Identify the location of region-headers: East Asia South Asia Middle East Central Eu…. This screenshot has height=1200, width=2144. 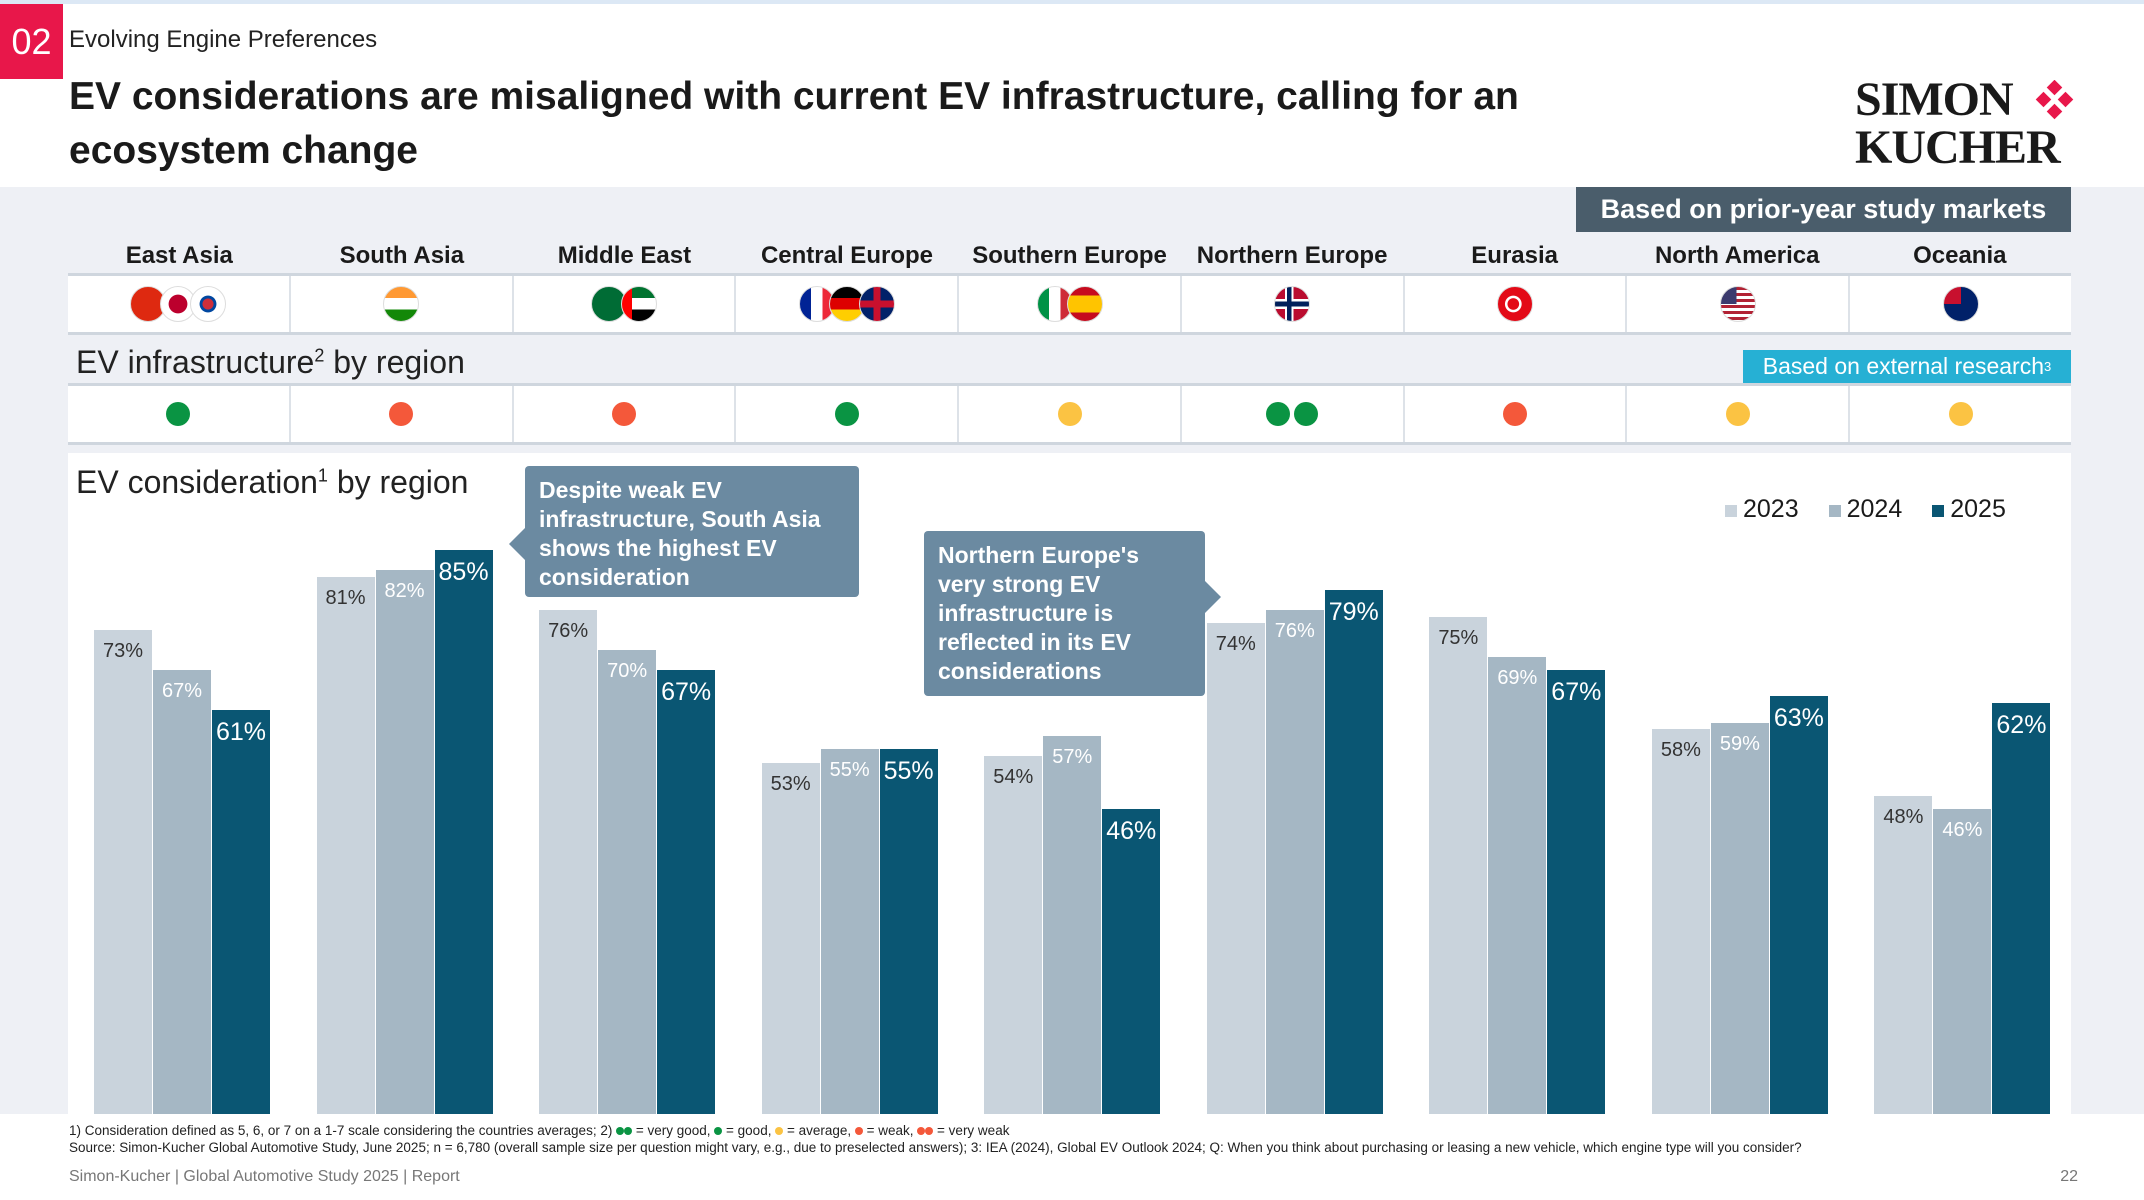
(1069, 256).